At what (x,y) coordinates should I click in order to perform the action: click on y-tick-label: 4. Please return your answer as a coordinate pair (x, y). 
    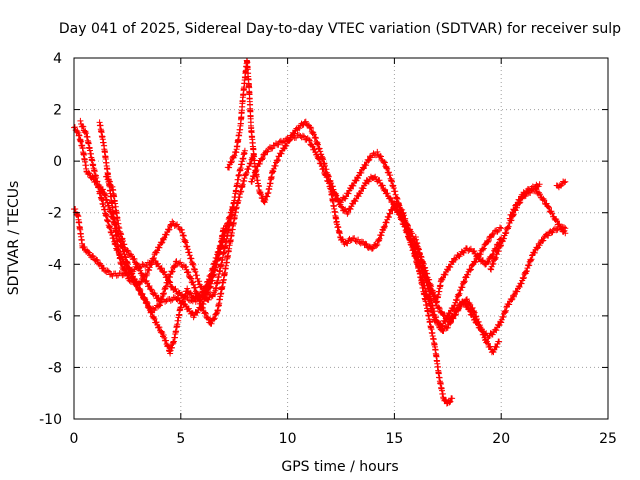
    Looking at the image, I should click on (57, 59).